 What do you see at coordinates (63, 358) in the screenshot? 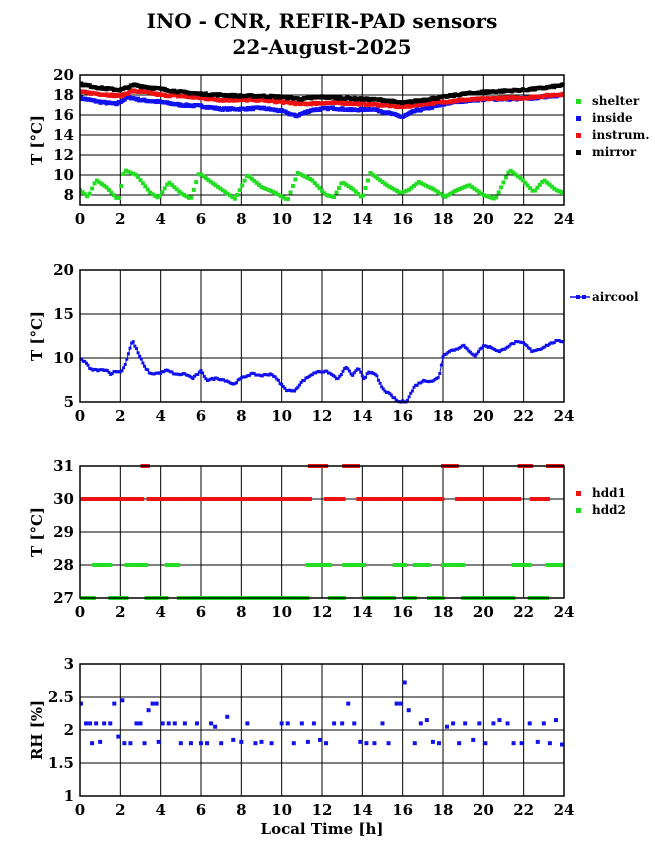
I see `y-tick-label: 10` at bounding box center [63, 358].